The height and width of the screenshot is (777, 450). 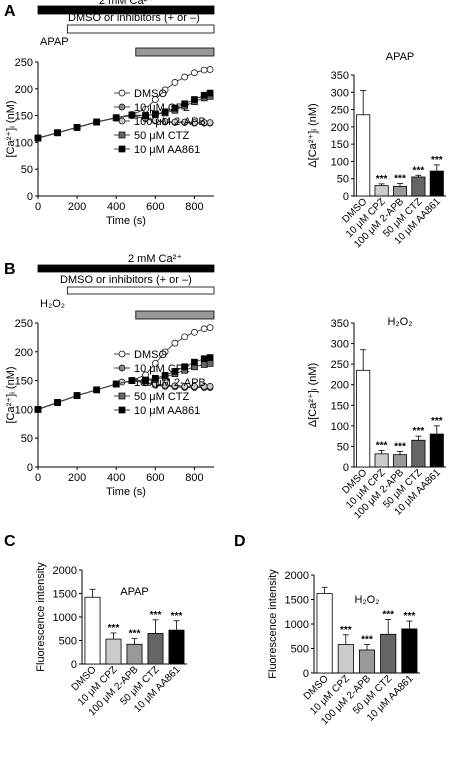 What do you see at coordinates (41, 617) in the screenshot?
I see `y-axis-label: Fluorescence intensity` at bounding box center [41, 617].